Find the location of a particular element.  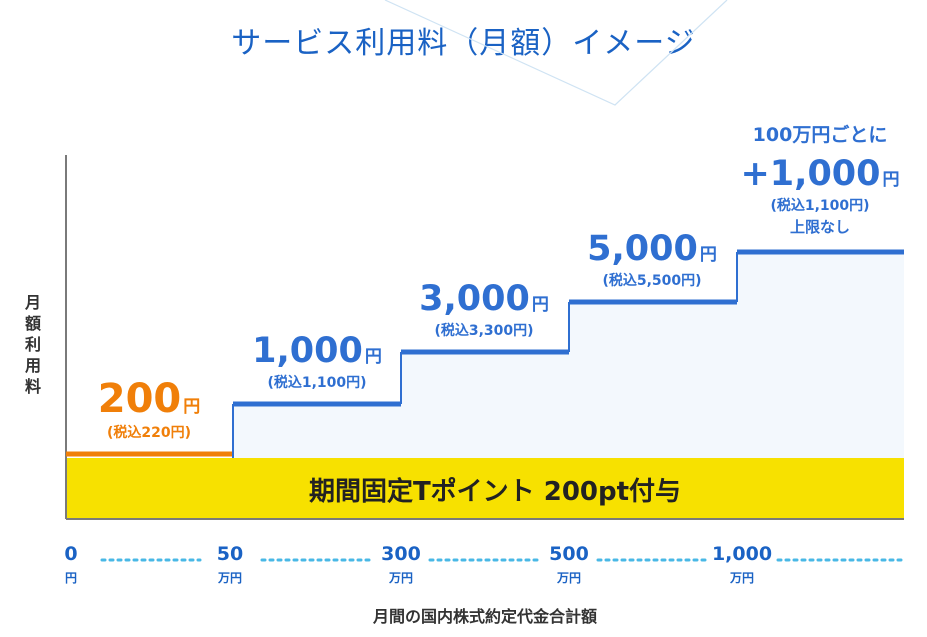

x-tick-value: 1,000 is located at coordinates (742, 554).